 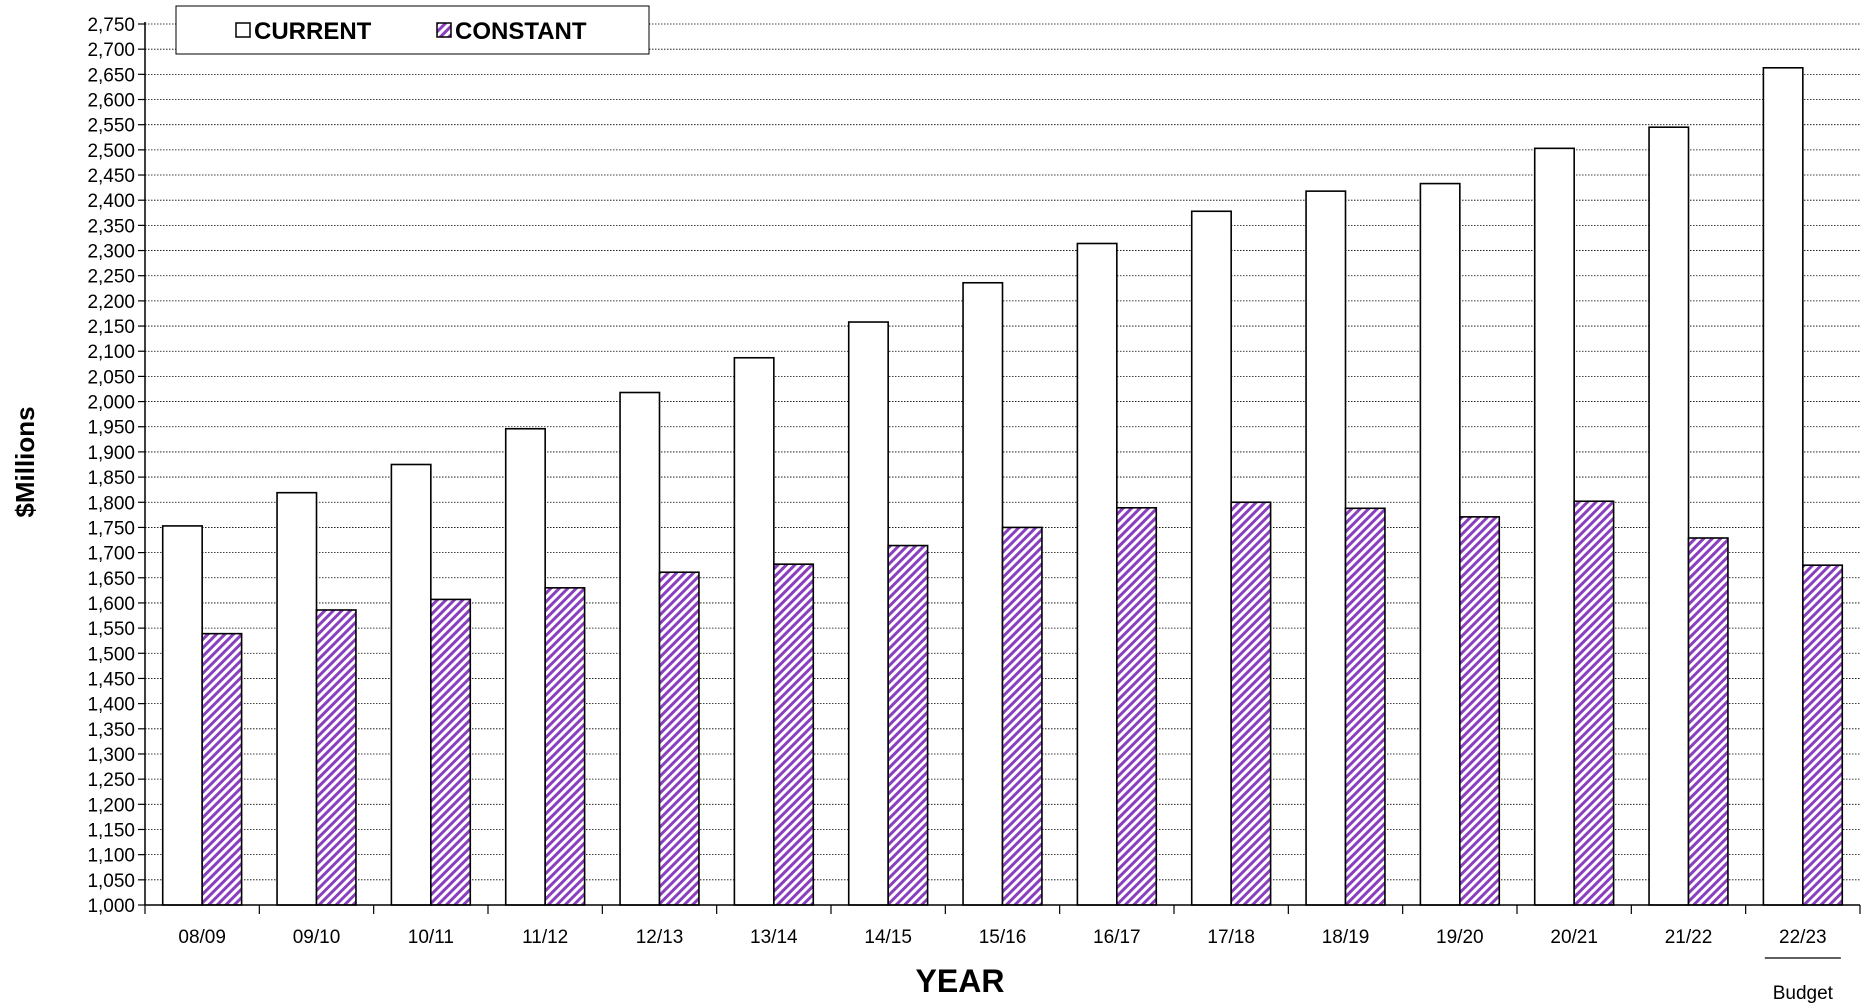 What do you see at coordinates (111, 277) in the screenshot?
I see `y-tick-label: 2,250` at bounding box center [111, 277].